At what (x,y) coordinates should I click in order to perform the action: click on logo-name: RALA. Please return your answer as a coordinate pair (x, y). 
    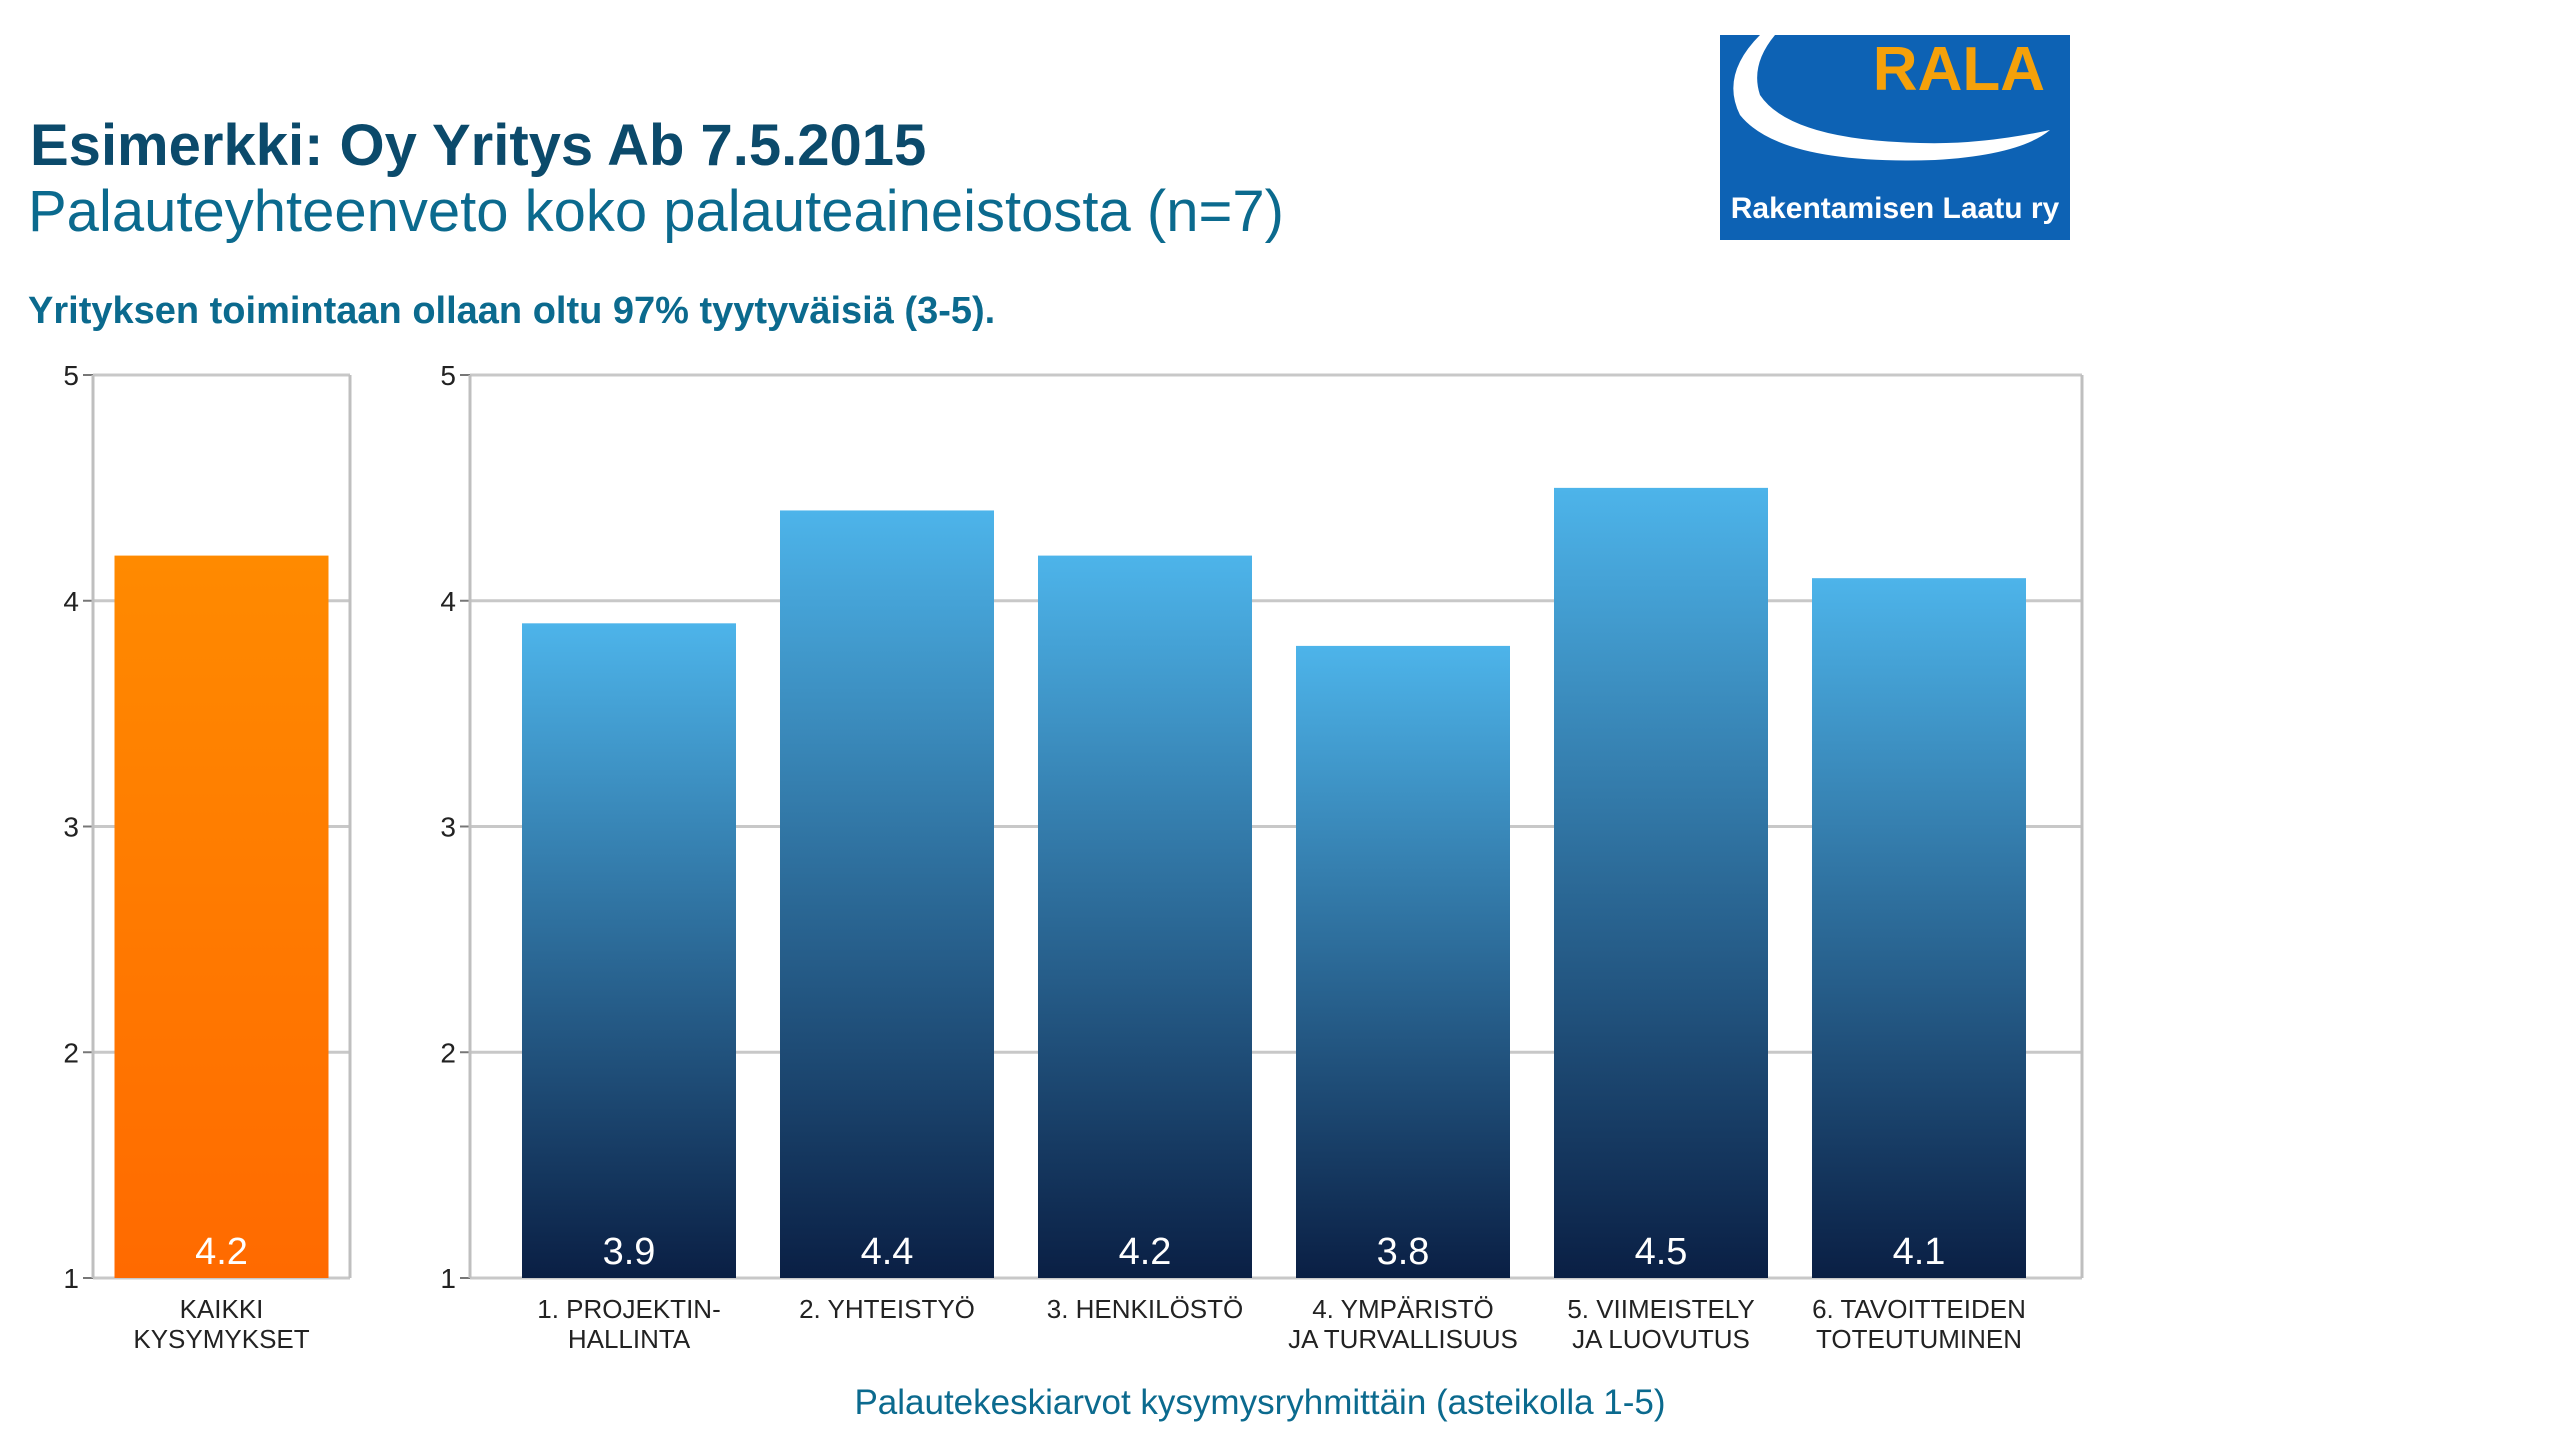
    Looking at the image, I should click on (1959, 69).